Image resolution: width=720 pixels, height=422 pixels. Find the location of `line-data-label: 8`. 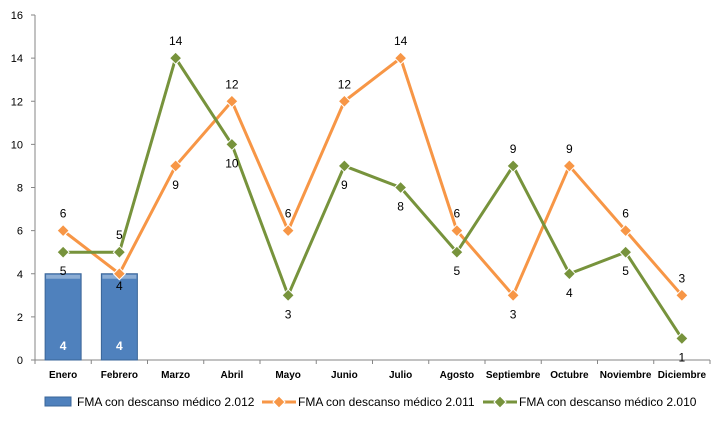

line-data-label: 8 is located at coordinates (400, 207).